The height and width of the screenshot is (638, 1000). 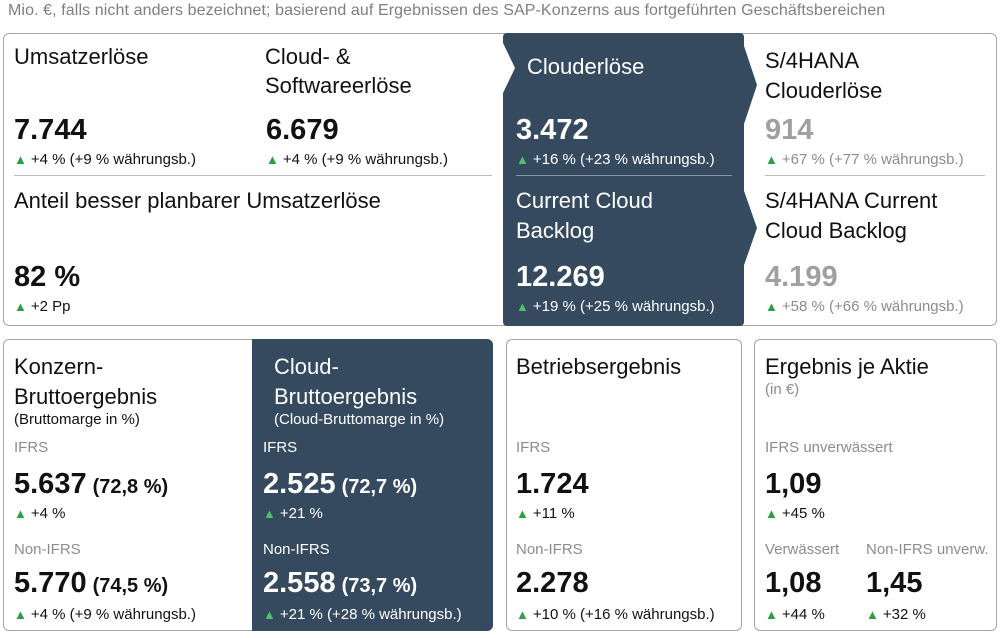 I want to click on s4-cloud-title-2: Clouderlöse, so click(x=824, y=90).